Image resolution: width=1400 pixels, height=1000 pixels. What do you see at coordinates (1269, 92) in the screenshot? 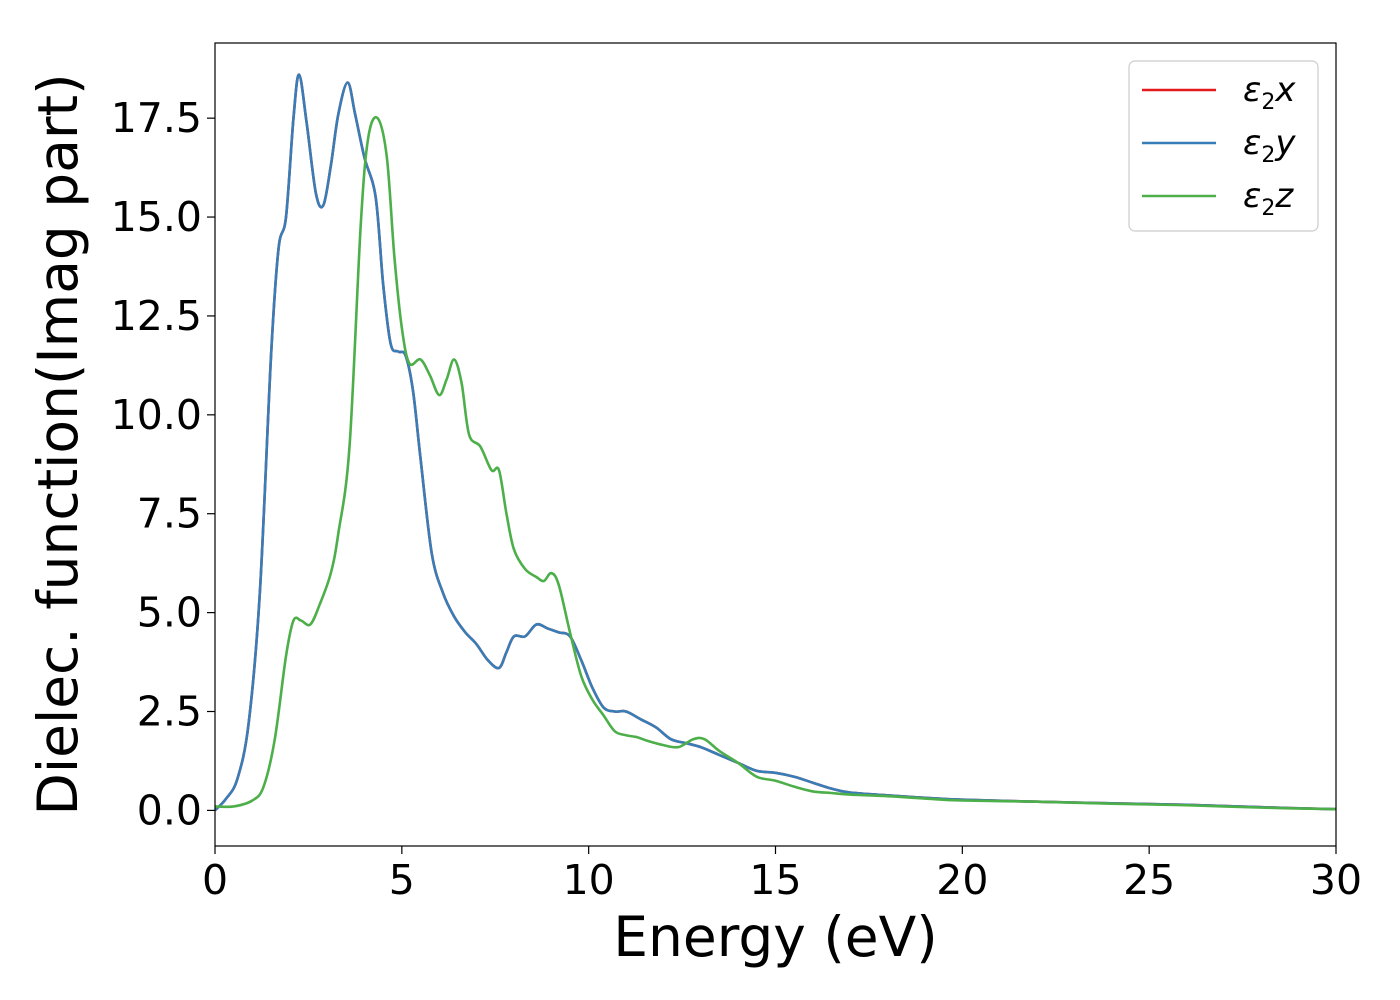
I see `legend-label-x: ε2x` at bounding box center [1269, 92].